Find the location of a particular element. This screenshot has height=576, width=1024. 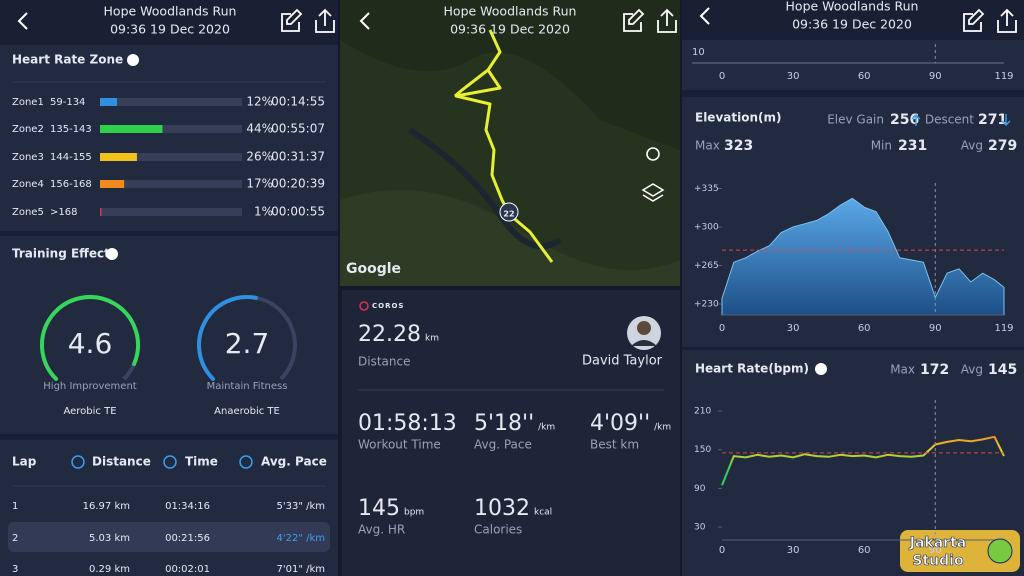

avatar-face is located at coordinates (644, 328).